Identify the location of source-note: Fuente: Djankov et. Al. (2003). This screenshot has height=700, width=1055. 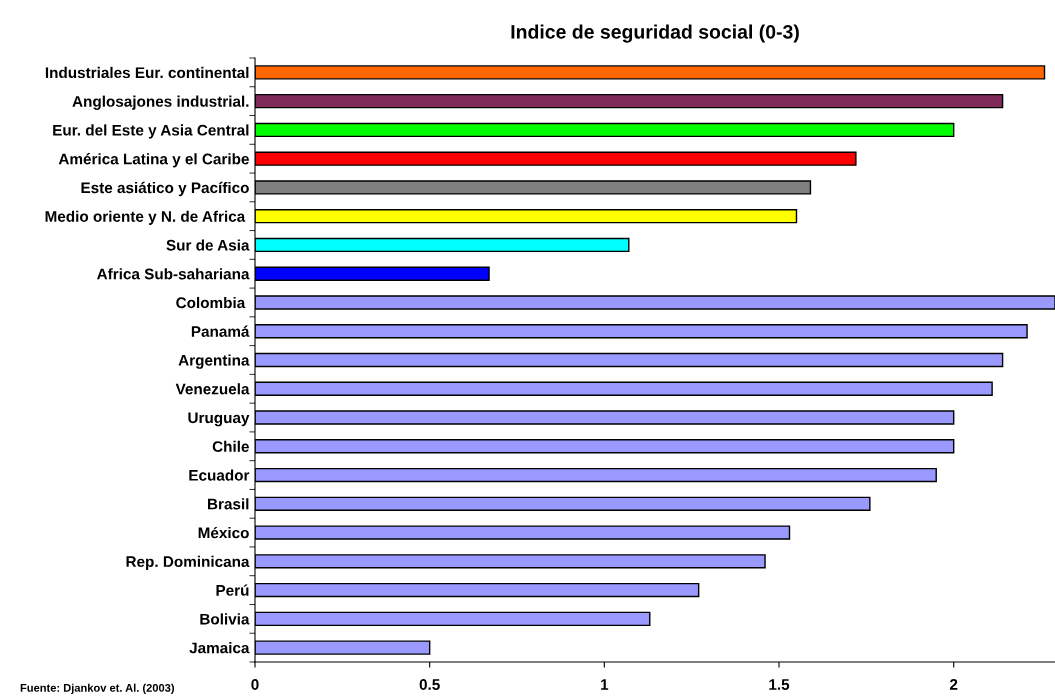
(97, 688).